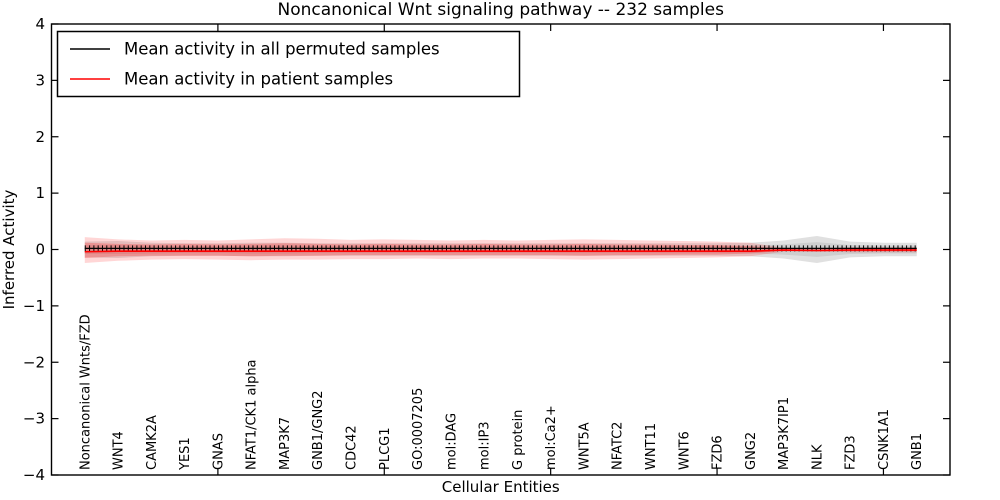  I want to click on legend-box, so click(288, 64).